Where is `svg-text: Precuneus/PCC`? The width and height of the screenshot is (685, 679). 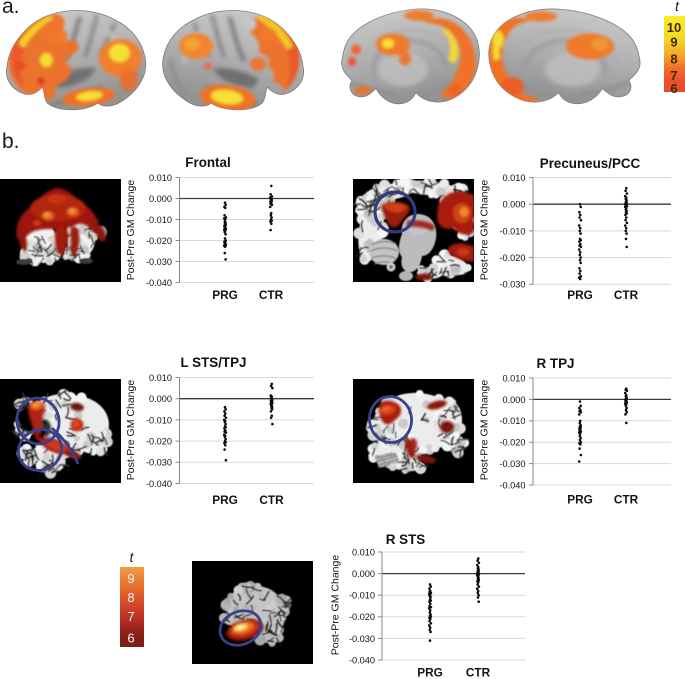
svg-text: Precuneus/PCC is located at coordinates (590, 163).